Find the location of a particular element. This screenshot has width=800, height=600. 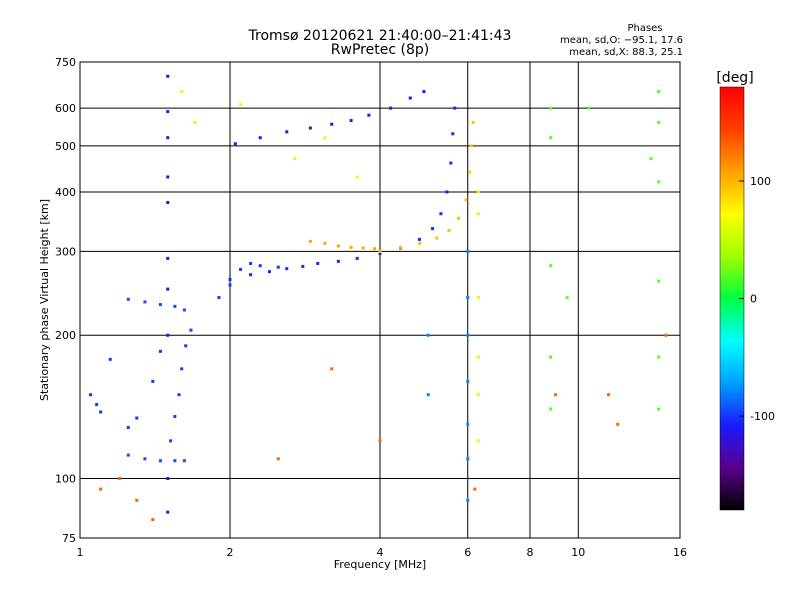

y-tick-label: 300 is located at coordinates (65, 251).